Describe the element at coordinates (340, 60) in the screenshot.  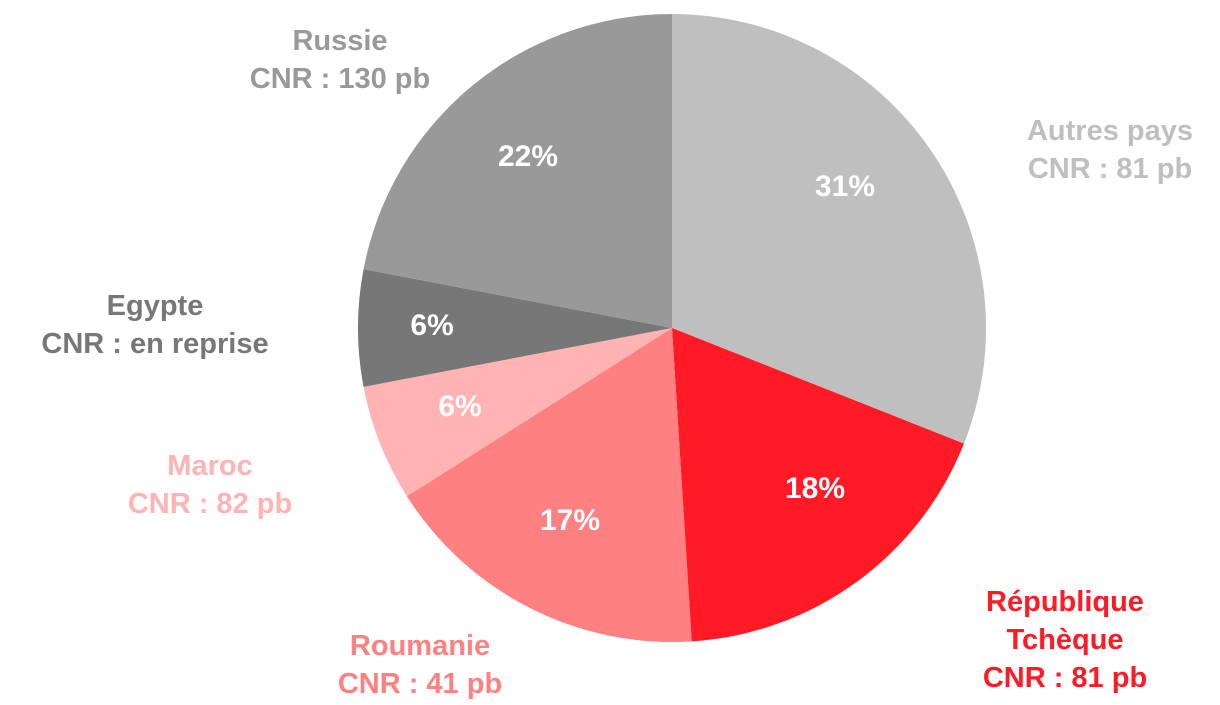
I see `slice-label: Russie CNR : 130 pb` at that location.